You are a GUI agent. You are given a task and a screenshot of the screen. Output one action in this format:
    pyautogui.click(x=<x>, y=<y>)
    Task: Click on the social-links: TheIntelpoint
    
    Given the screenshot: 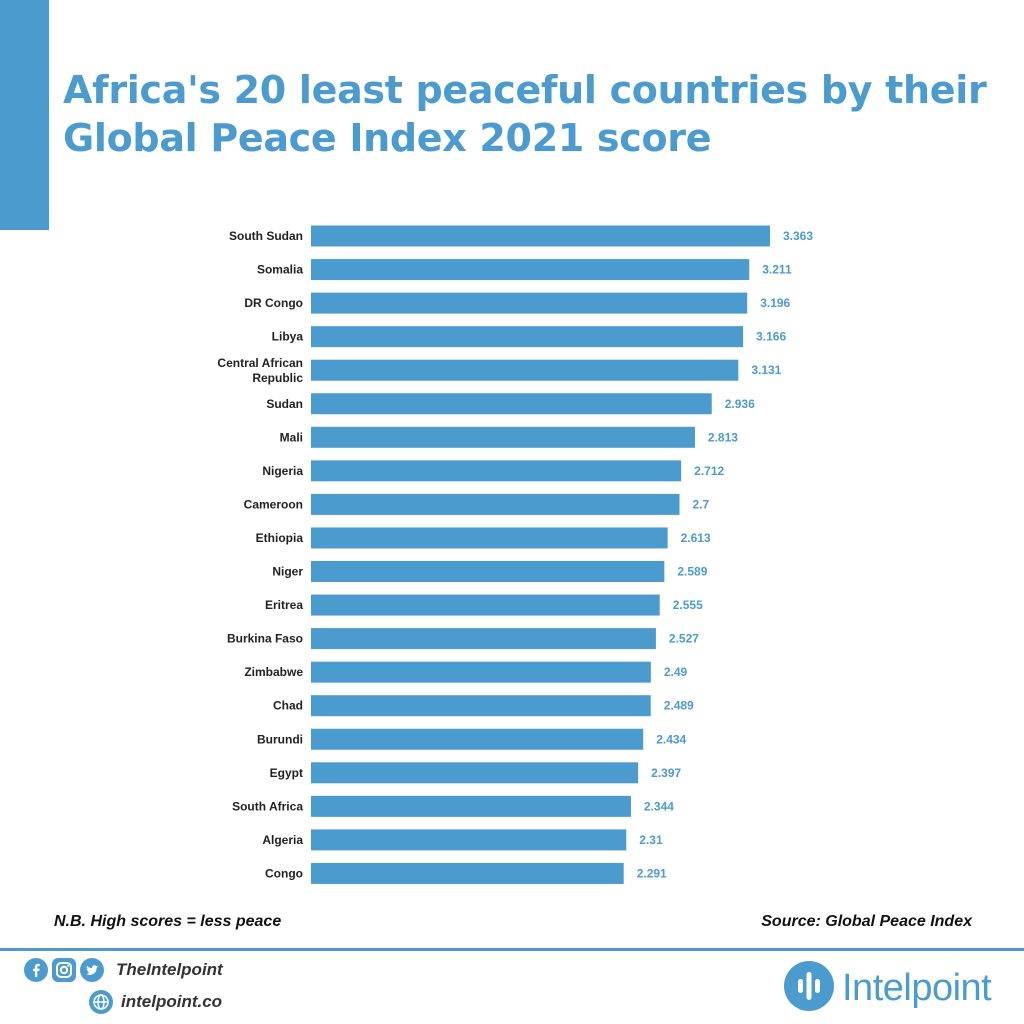 What is the action you would take?
    pyautogui.click(x=123, y=970)
    